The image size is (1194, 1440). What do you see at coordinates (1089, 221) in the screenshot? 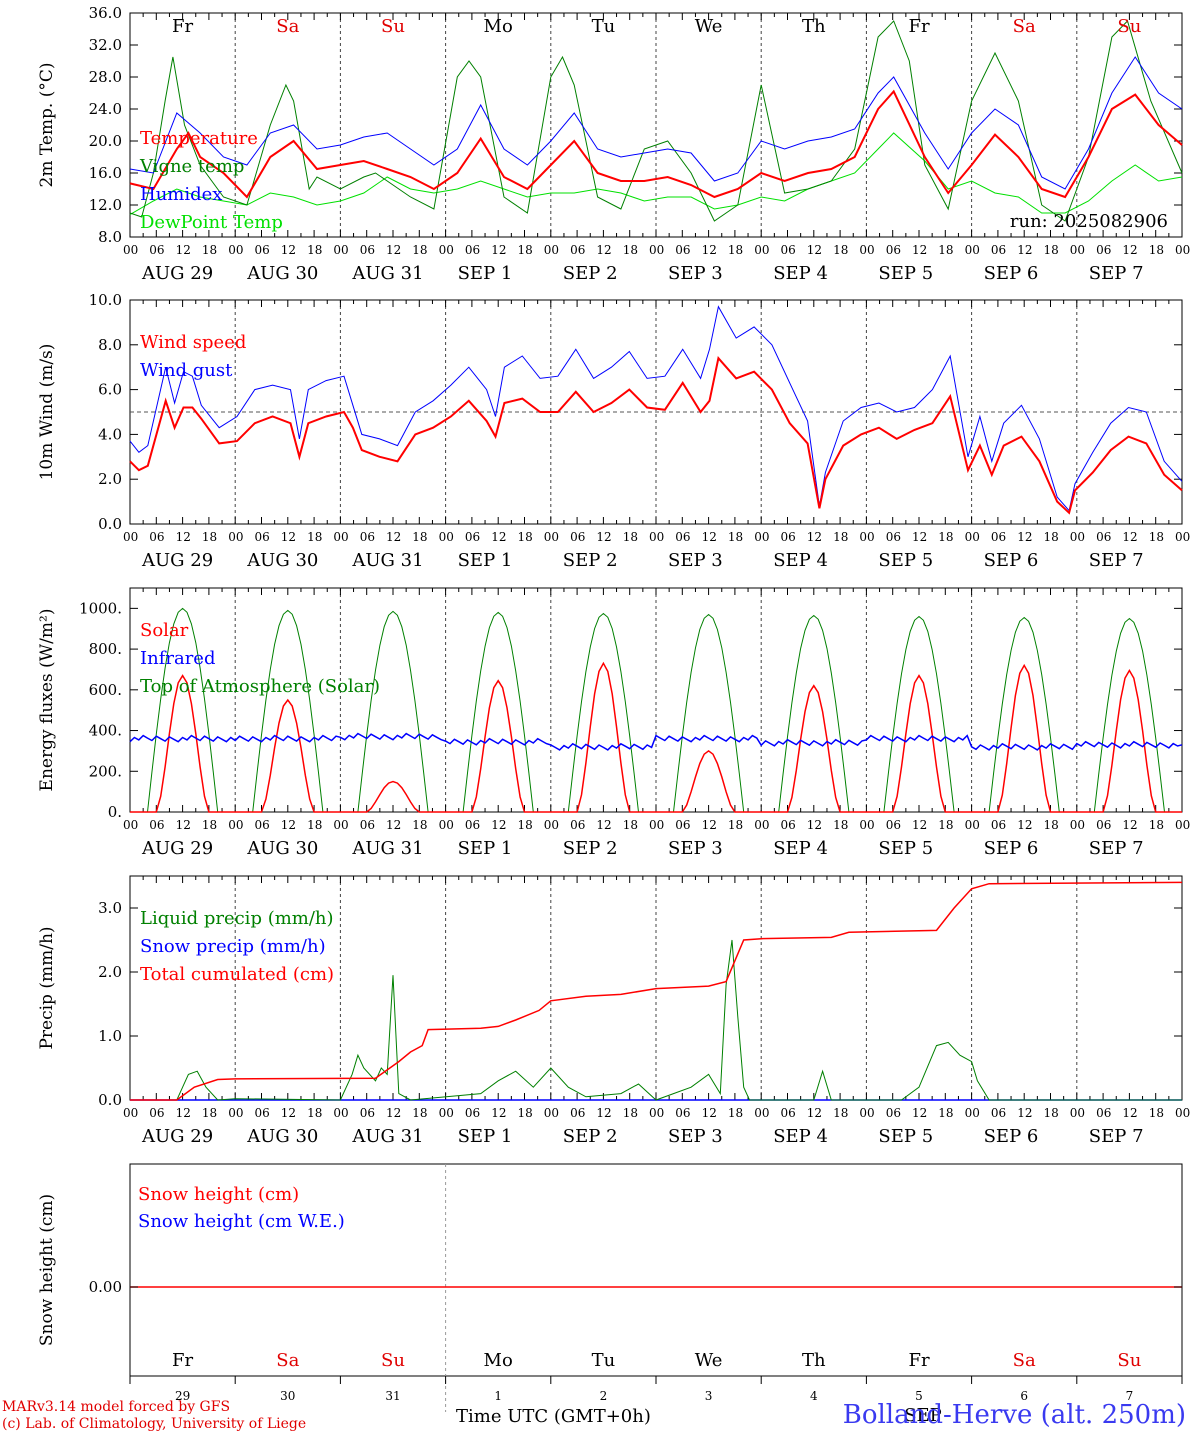
I see `run-label: run: 2025082906` at bounding box center [1089, 221].